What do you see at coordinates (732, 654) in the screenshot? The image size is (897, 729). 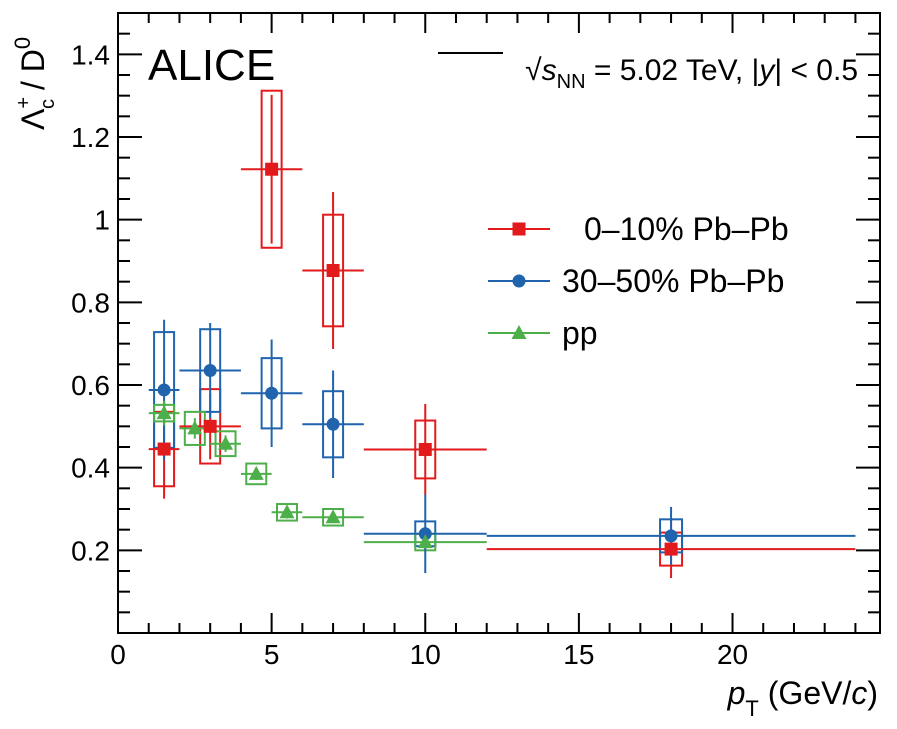 I see `x-tick-label-4: 20` at bounding box center [732, 654].